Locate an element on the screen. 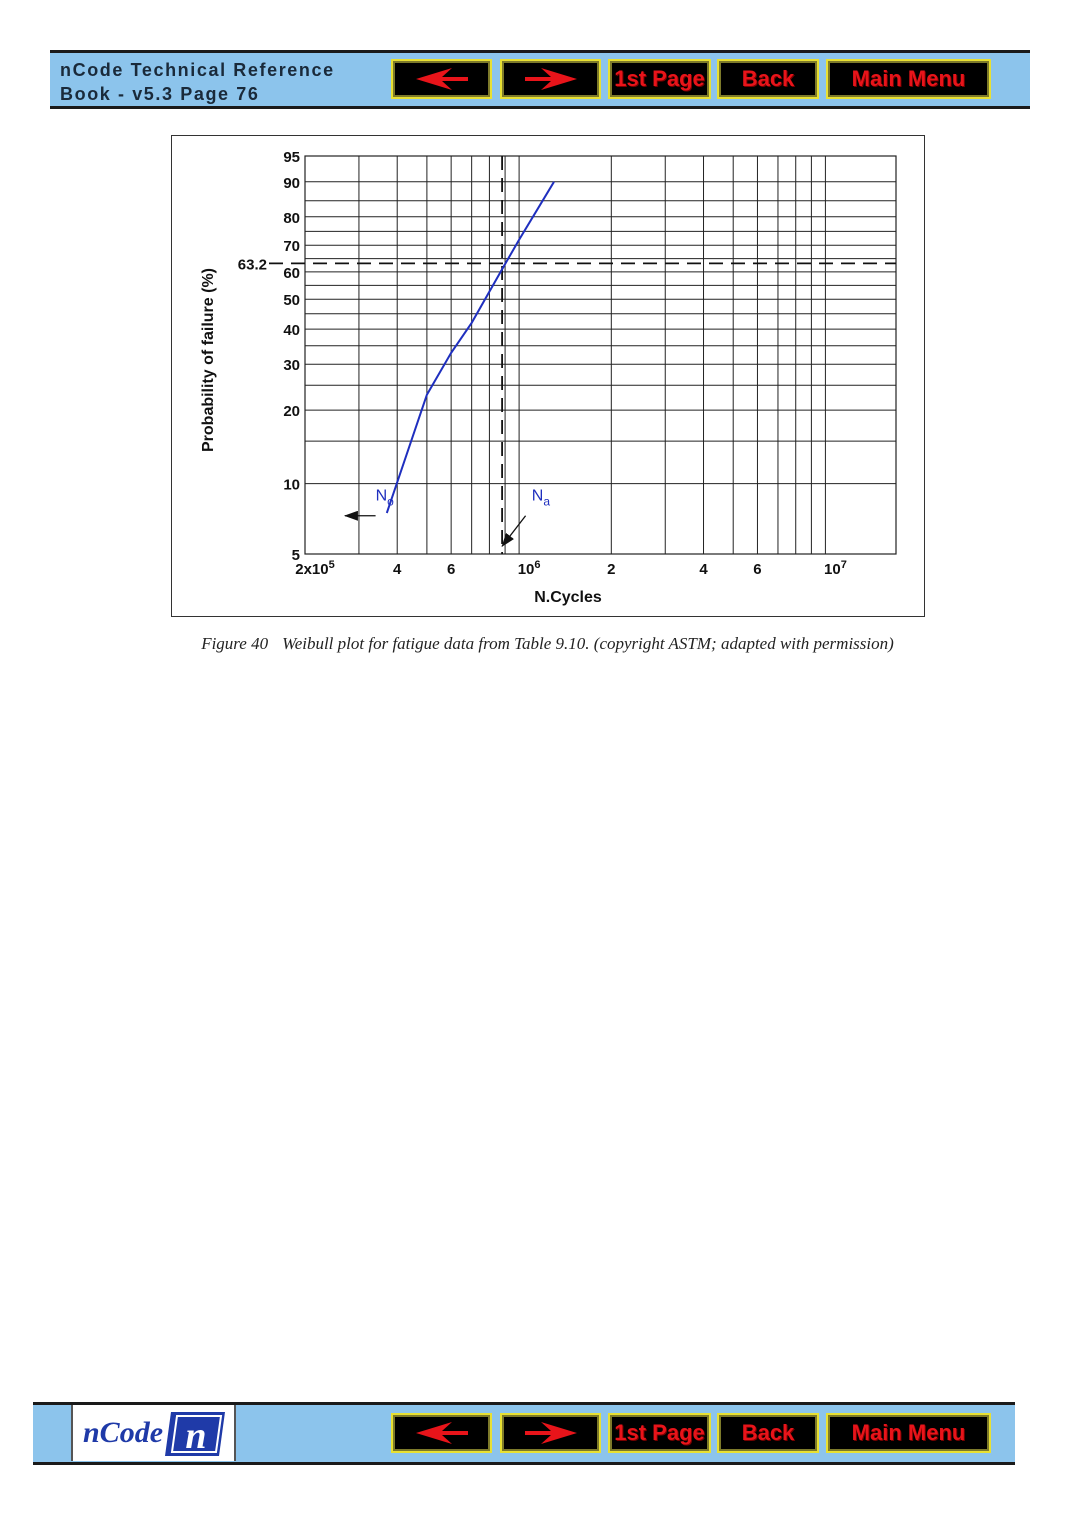 This screenshot has width=1080, height=1529. data-series-line is located at coordinates (470, 347).